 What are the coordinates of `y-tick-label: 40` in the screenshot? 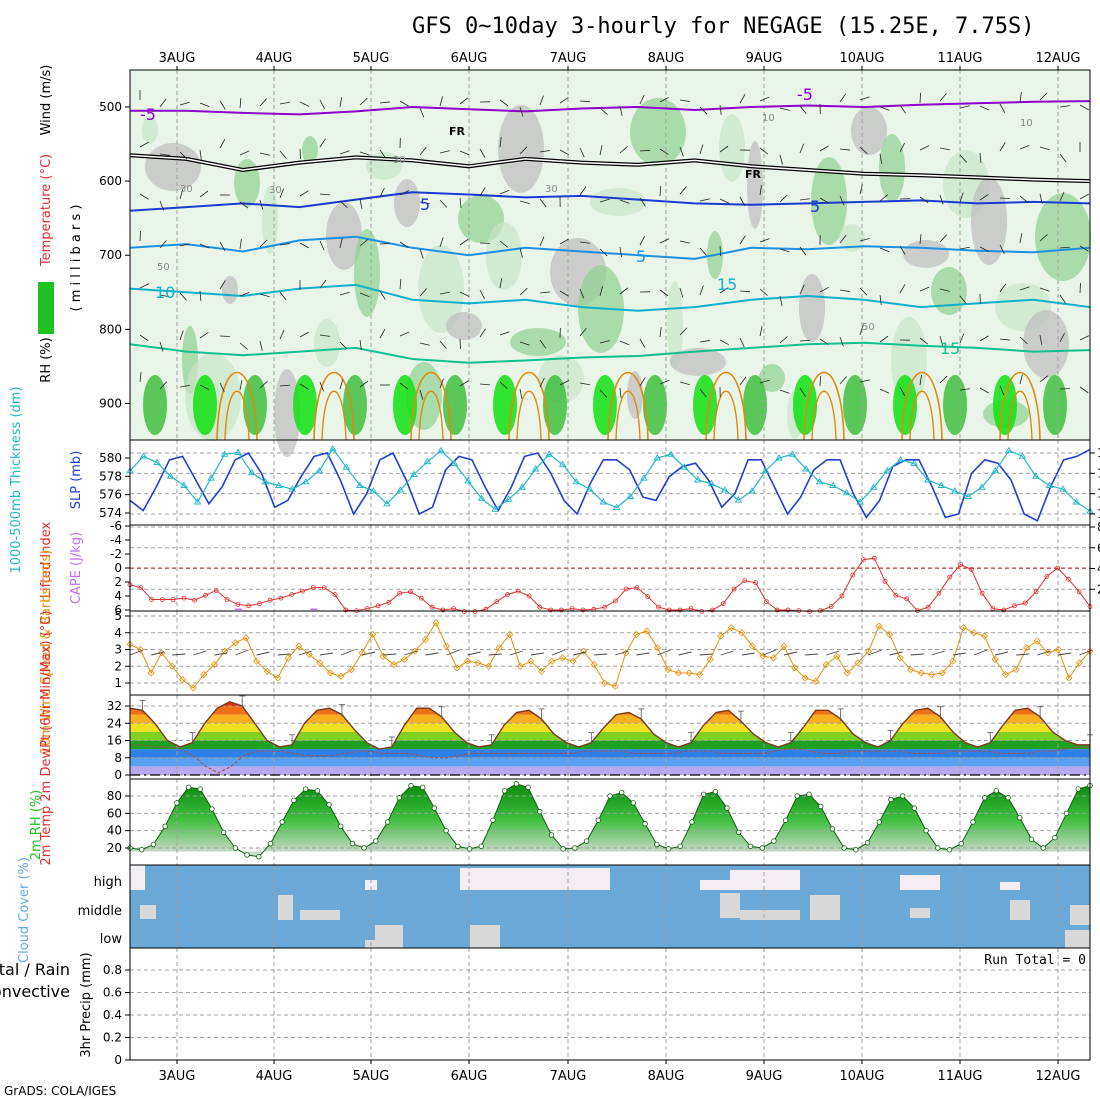 It's located at (114, 831).